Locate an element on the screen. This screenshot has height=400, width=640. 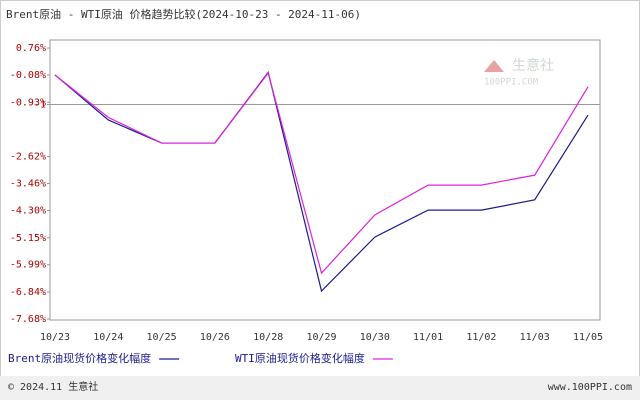
watermark-brand: 生意社 is located at coordinates (533, 65).